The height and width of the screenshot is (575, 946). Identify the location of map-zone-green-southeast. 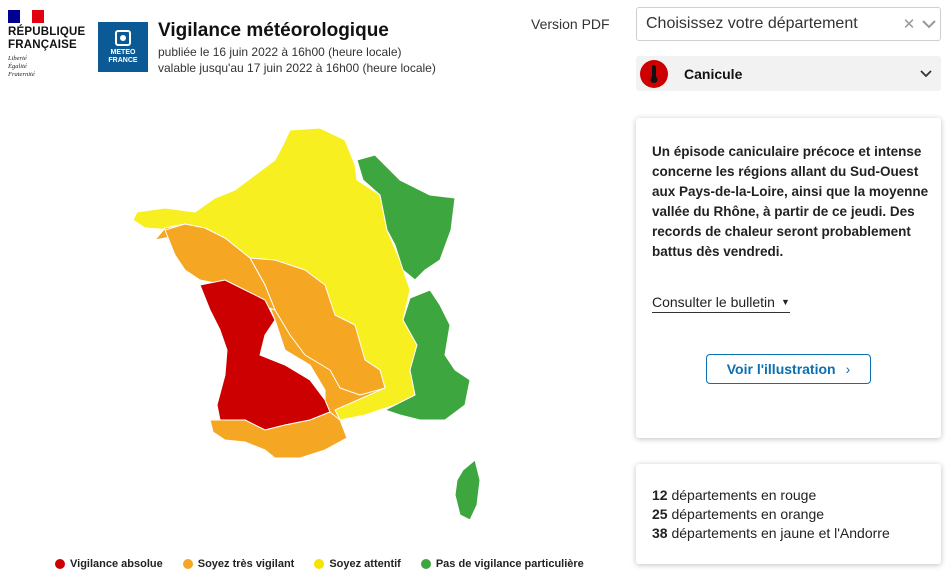
(427, 355).